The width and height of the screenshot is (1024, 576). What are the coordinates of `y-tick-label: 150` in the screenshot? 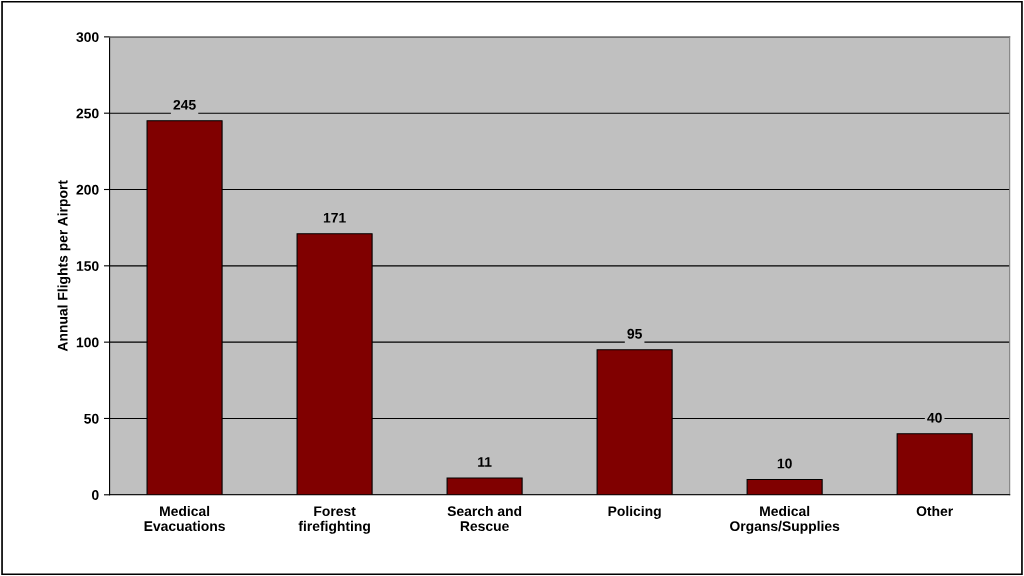 It's located at (87, 266).